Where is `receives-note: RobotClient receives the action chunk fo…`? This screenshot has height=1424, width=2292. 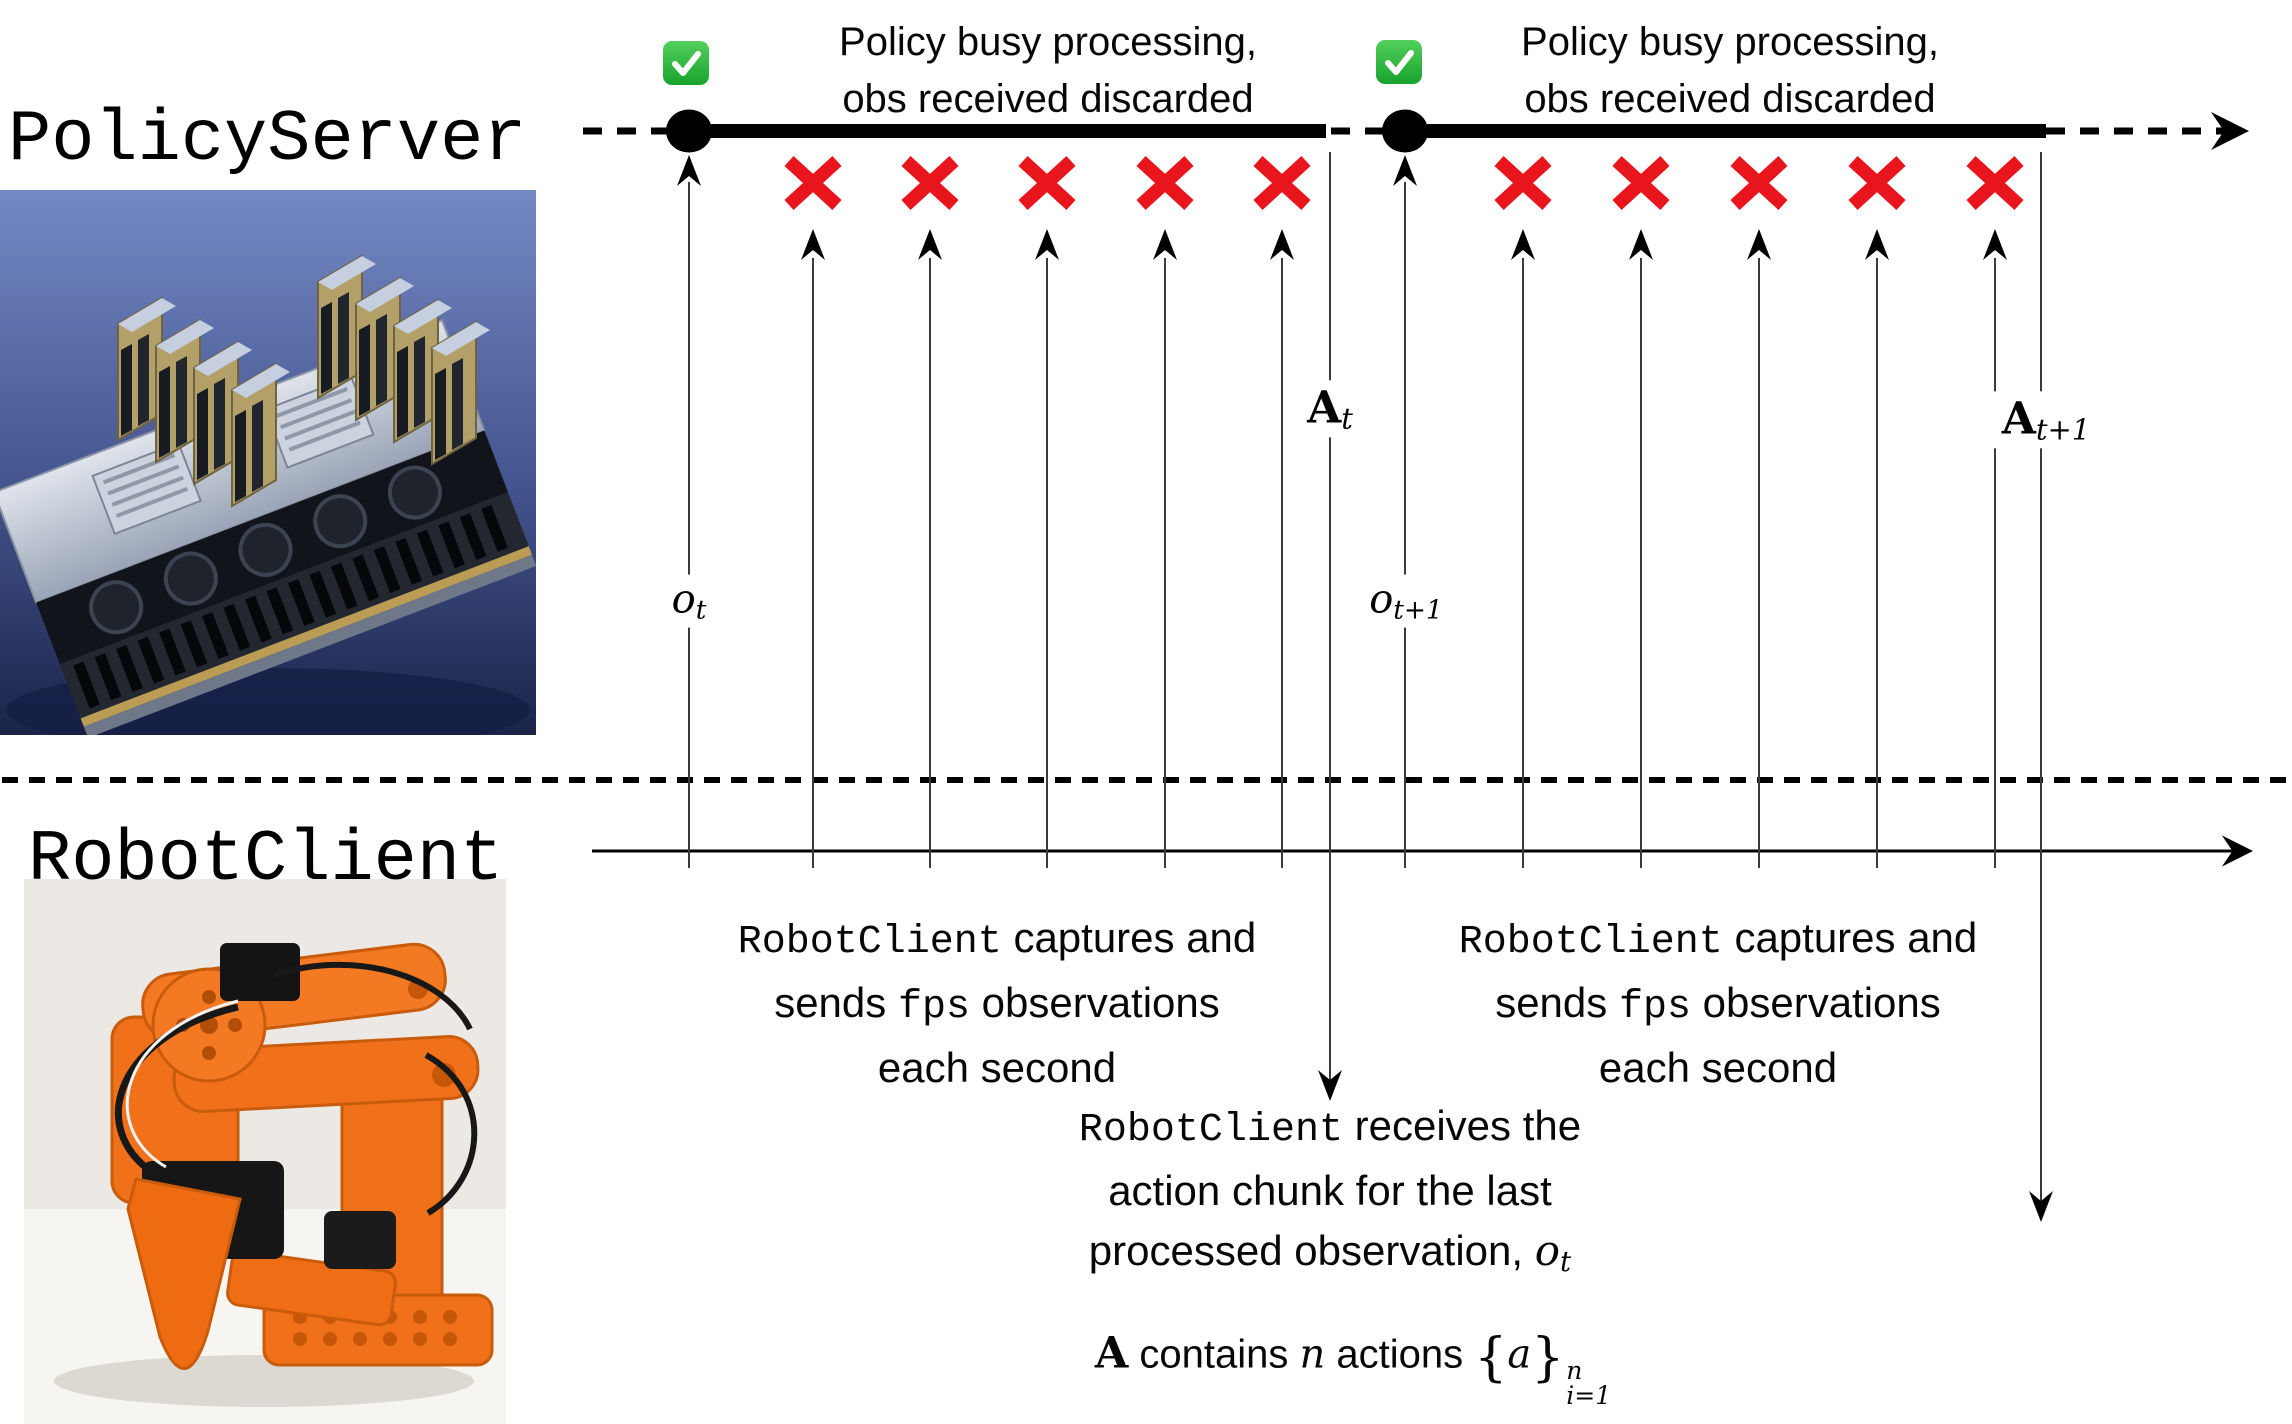
receives-note: RobotClient receives the action chunk fo… is located at coordinates (1330, 1194).